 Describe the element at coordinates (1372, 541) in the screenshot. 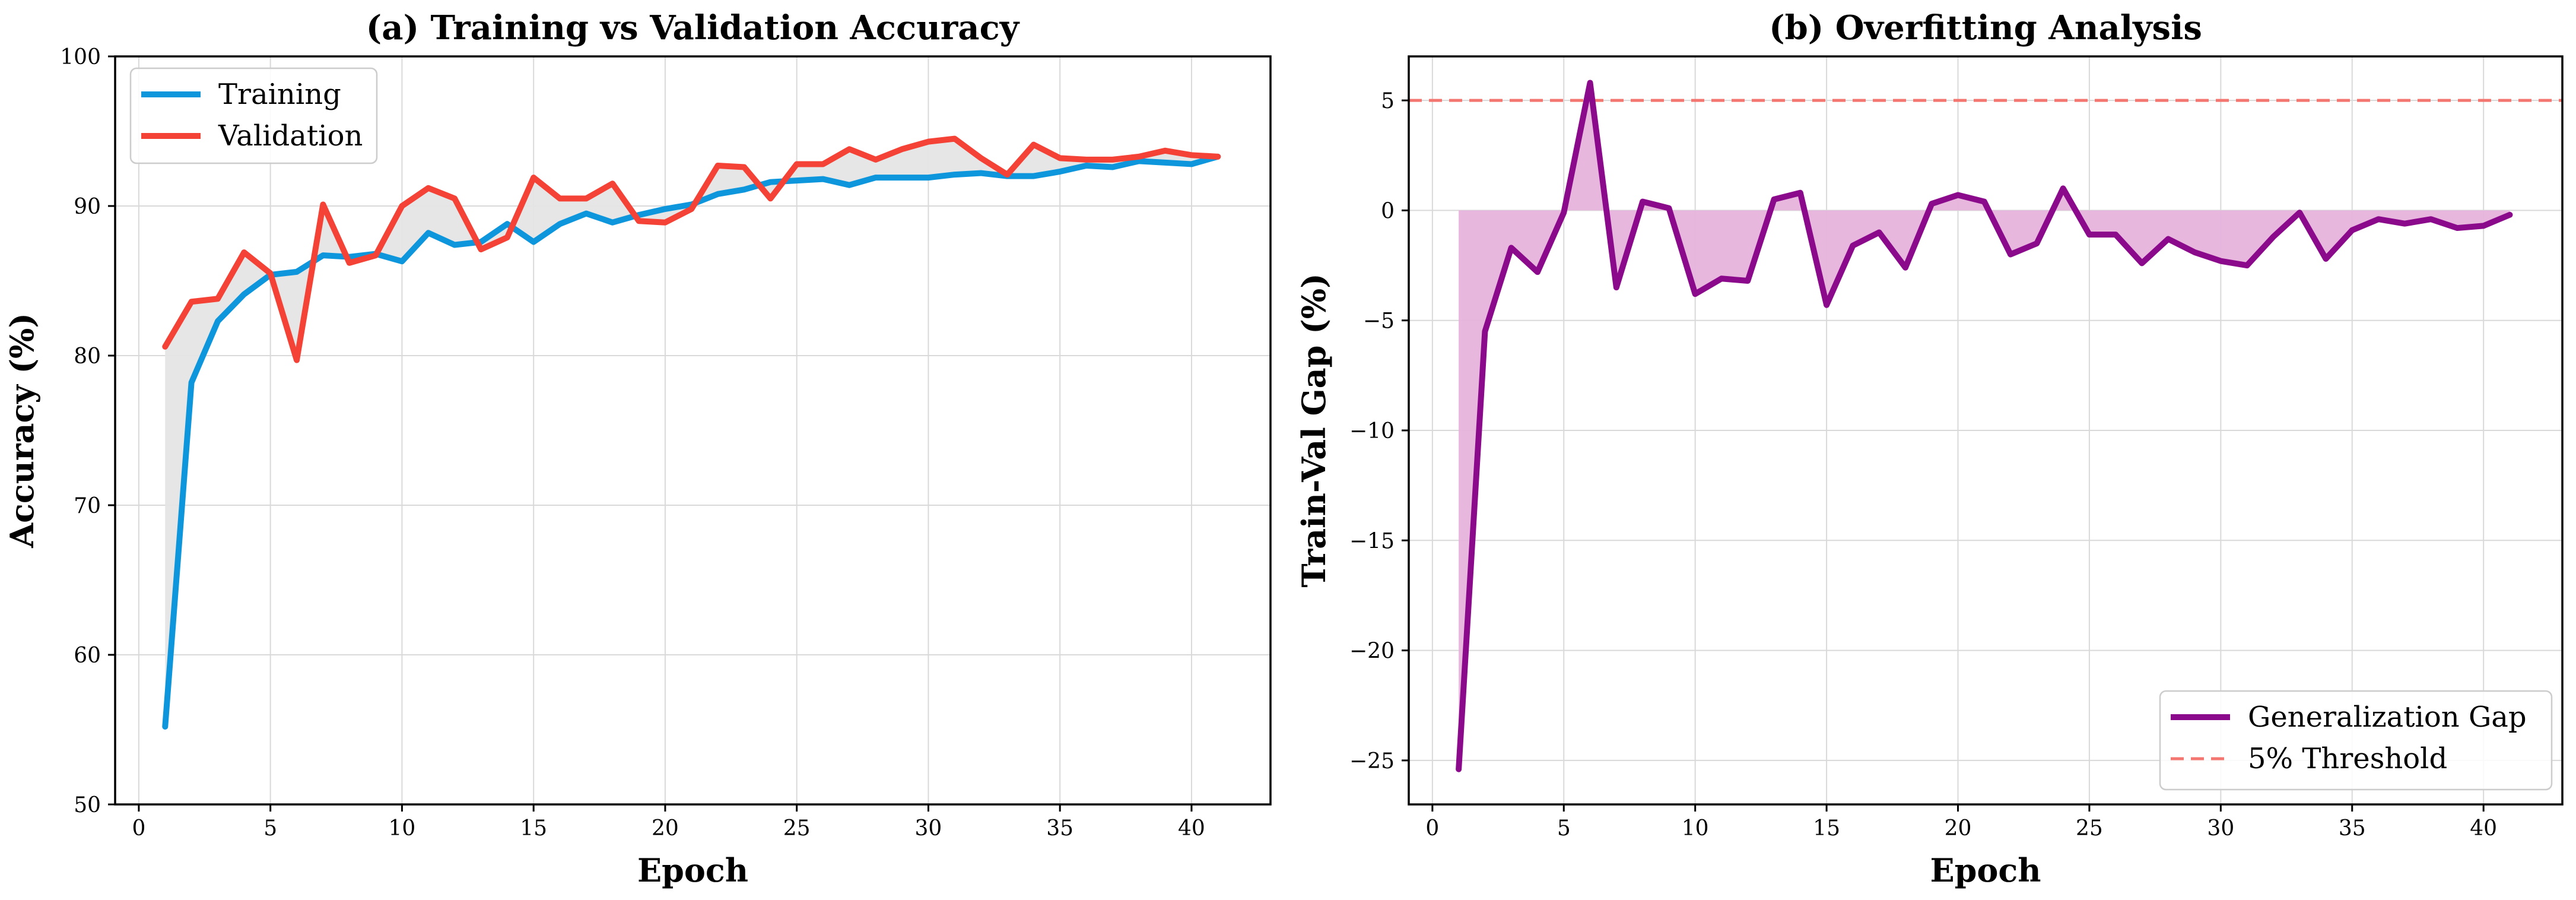

I see `y-tick-label: −15` at that location.